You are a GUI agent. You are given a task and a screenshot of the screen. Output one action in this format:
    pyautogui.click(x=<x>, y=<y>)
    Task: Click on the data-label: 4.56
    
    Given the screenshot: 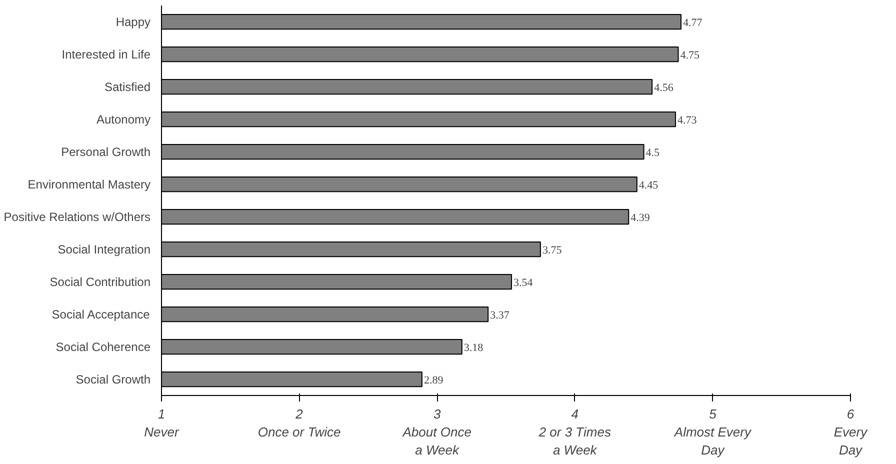 What is the action you would take?
    pyautogui.click(x=664, y=88)
    